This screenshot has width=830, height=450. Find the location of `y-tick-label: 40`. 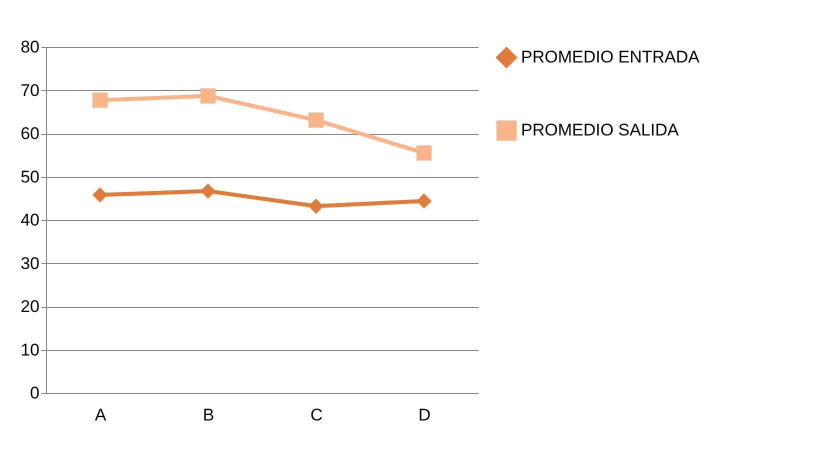

y-tick-label: 40 is located at coordinates (30, 220).